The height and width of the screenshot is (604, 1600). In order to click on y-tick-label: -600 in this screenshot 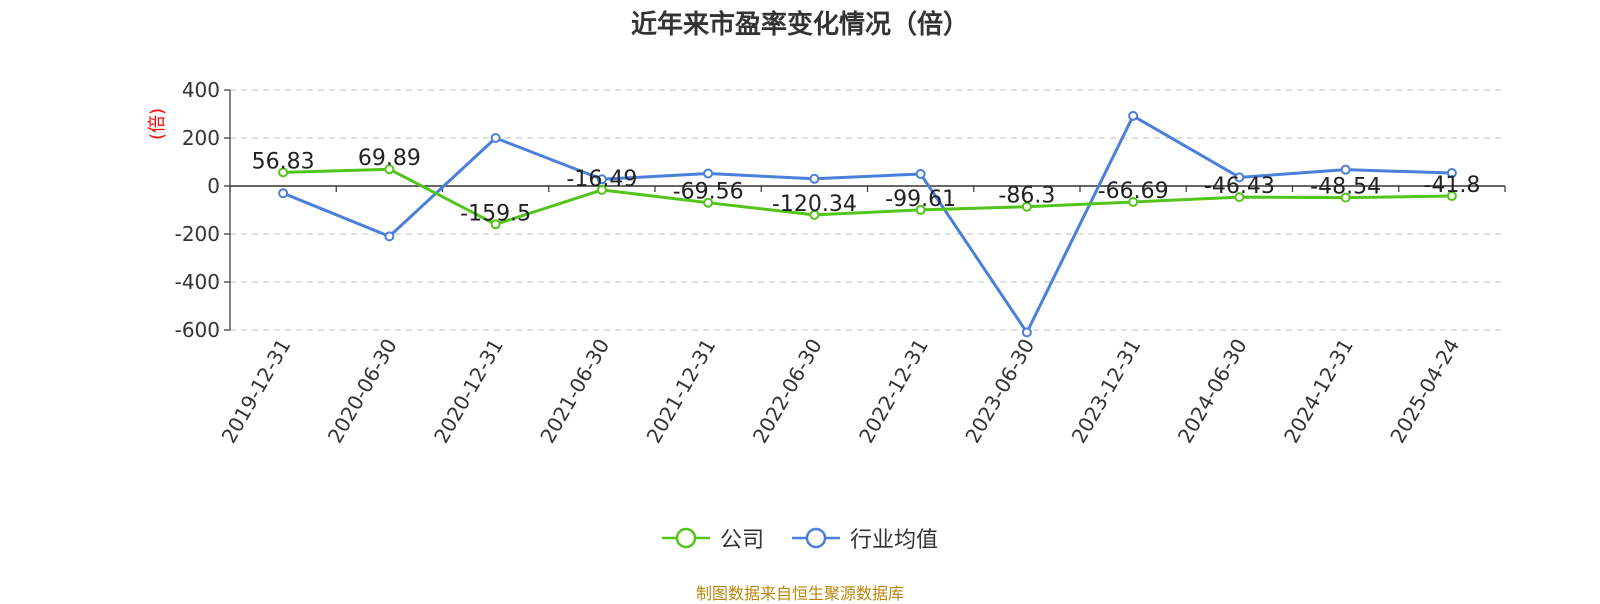, I will do `click(197, 330)`.